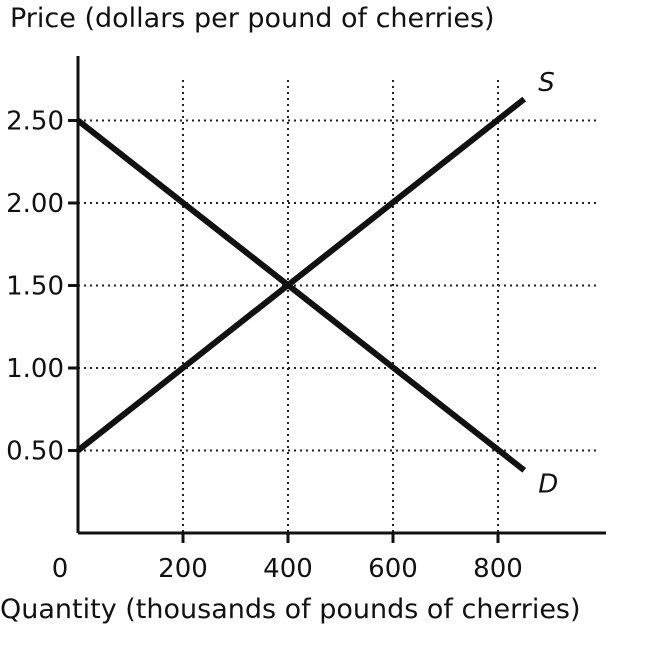 The height and width of the screenshot is (651, 649). What do you see at coordinates (35, 452) in the screenshot?
I see `y-tick-label-0: 0.50` at bounding box center [35, 452].